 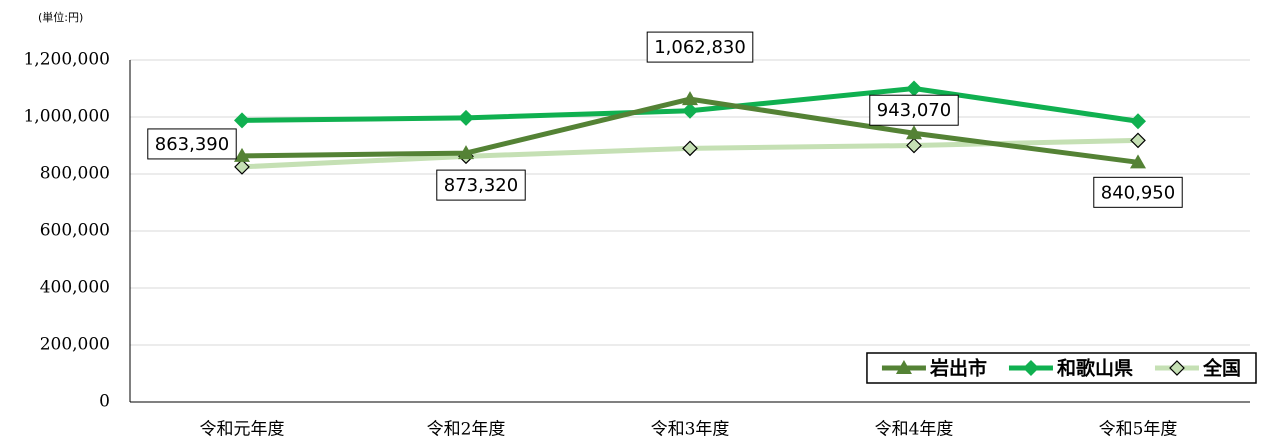 What do you see at coordinates (66, 60) in the screenshot?
I see `y-tick-label: 1,200,000` at bounding box center [66, 60].